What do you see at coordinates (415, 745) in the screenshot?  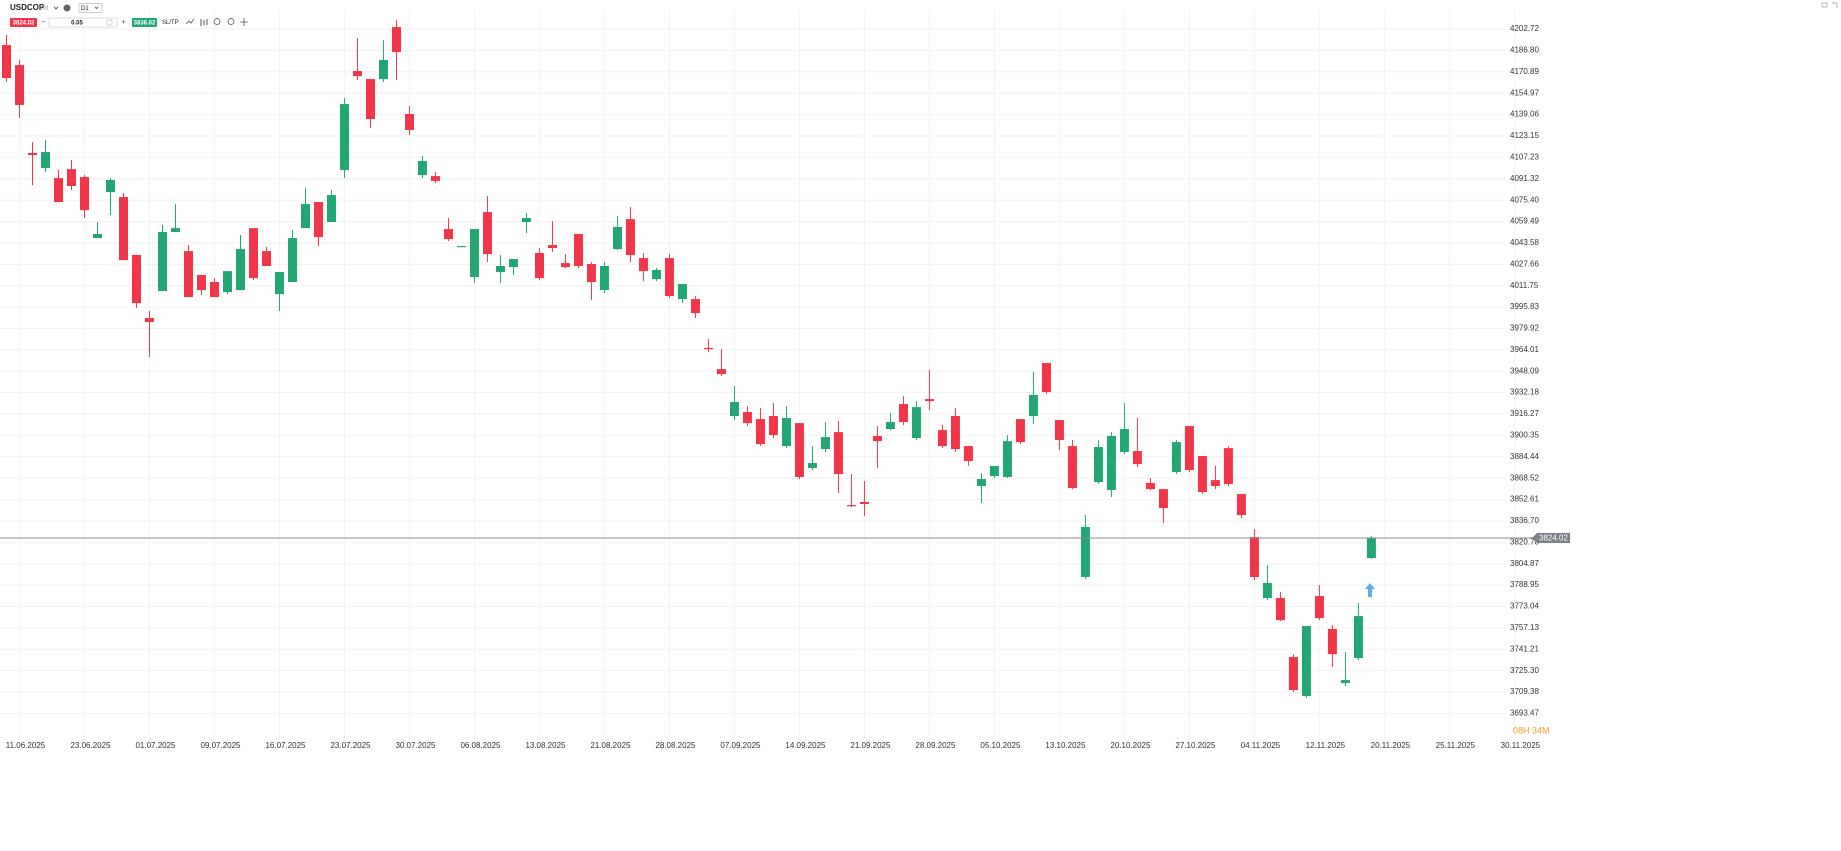 I see `x-tick-label: 30.07.2025` at bounding box center [415, 745].